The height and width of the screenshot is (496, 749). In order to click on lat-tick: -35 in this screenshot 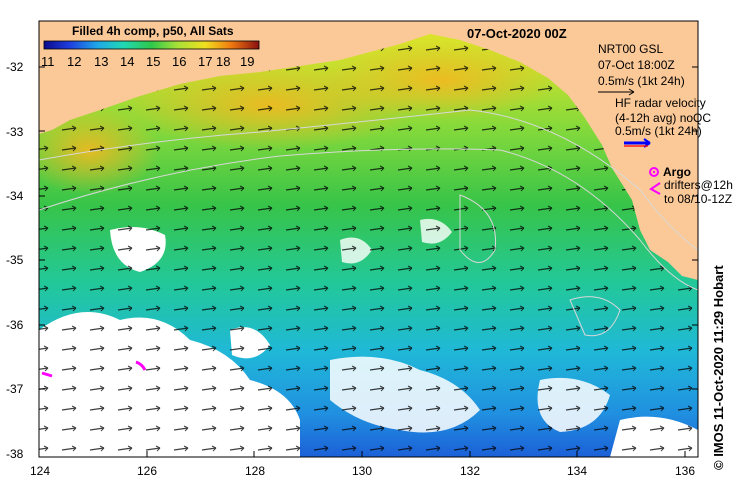, I will do `click(15, 260)`.